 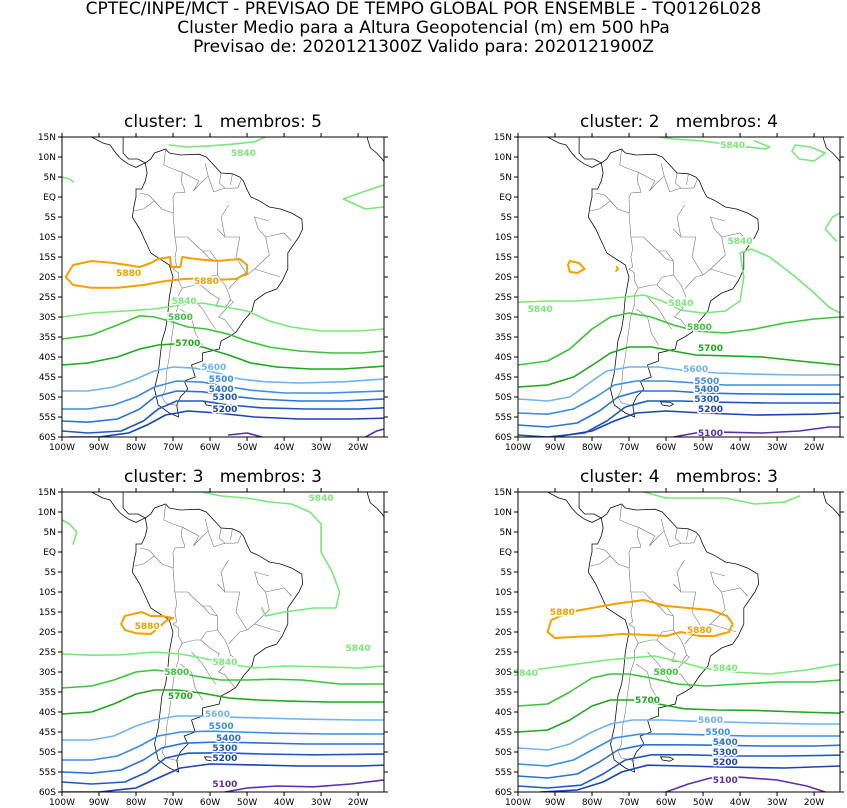 What do you see at coordinates (47, 753) in the screenshot?
I see `lat-tick-label: 50S` at bounding box center [47, 753].